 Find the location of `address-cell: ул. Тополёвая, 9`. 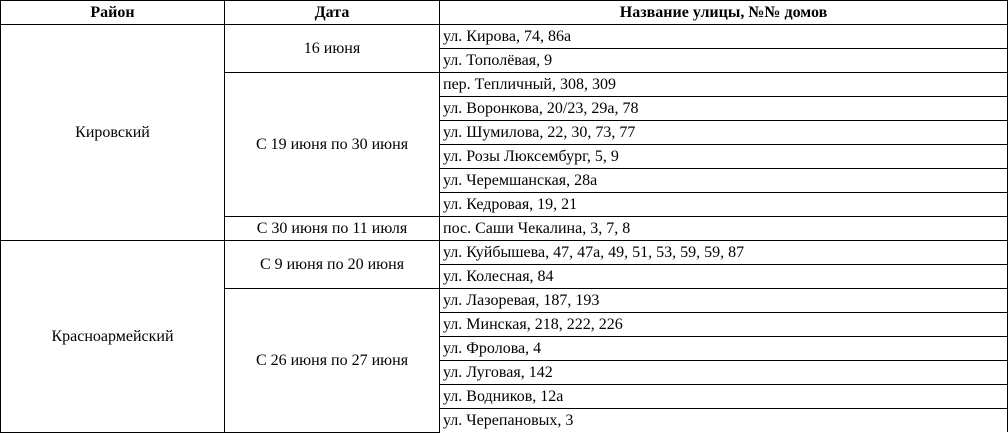

address-cell: ул. Тополёвая, 9 is located at coordinates (723, 60).